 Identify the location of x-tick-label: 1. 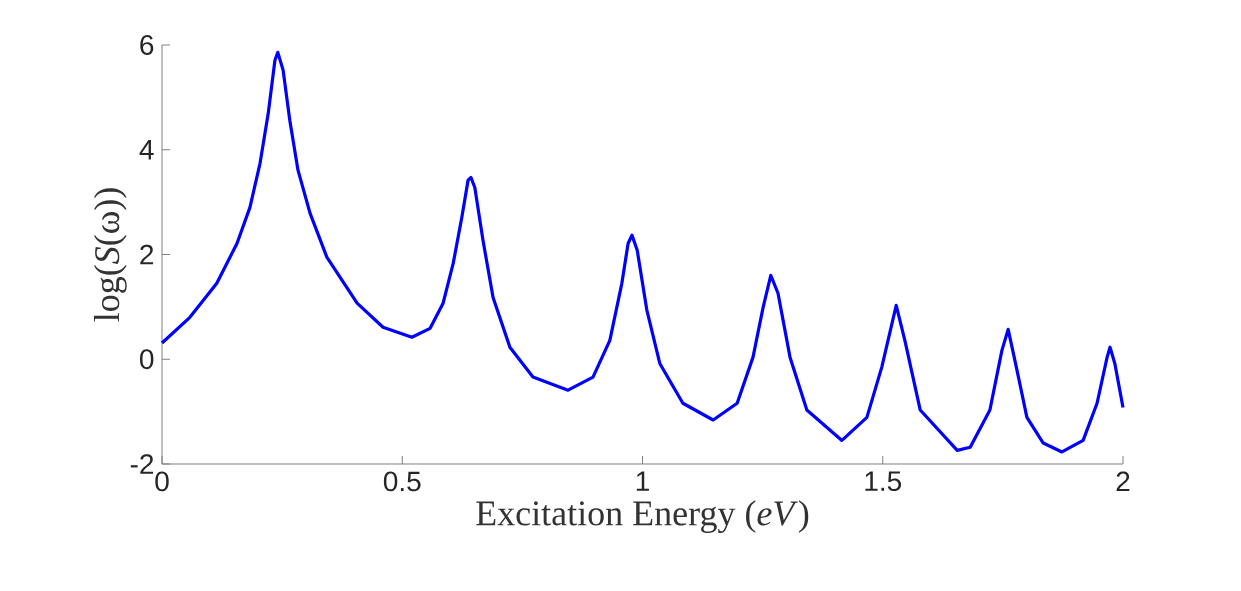
(642, 481).